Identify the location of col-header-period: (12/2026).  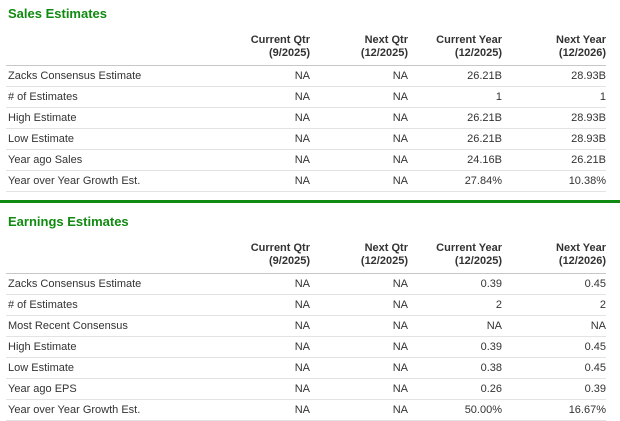
(582, 261).